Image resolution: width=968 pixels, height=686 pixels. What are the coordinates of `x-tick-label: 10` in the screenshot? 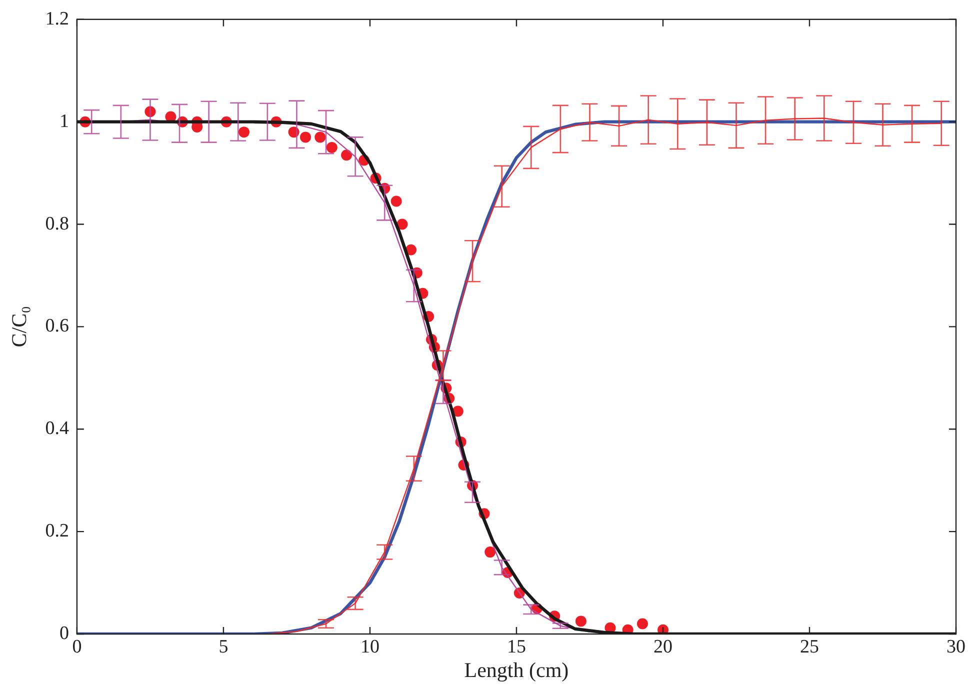 It's located at (370, 647).